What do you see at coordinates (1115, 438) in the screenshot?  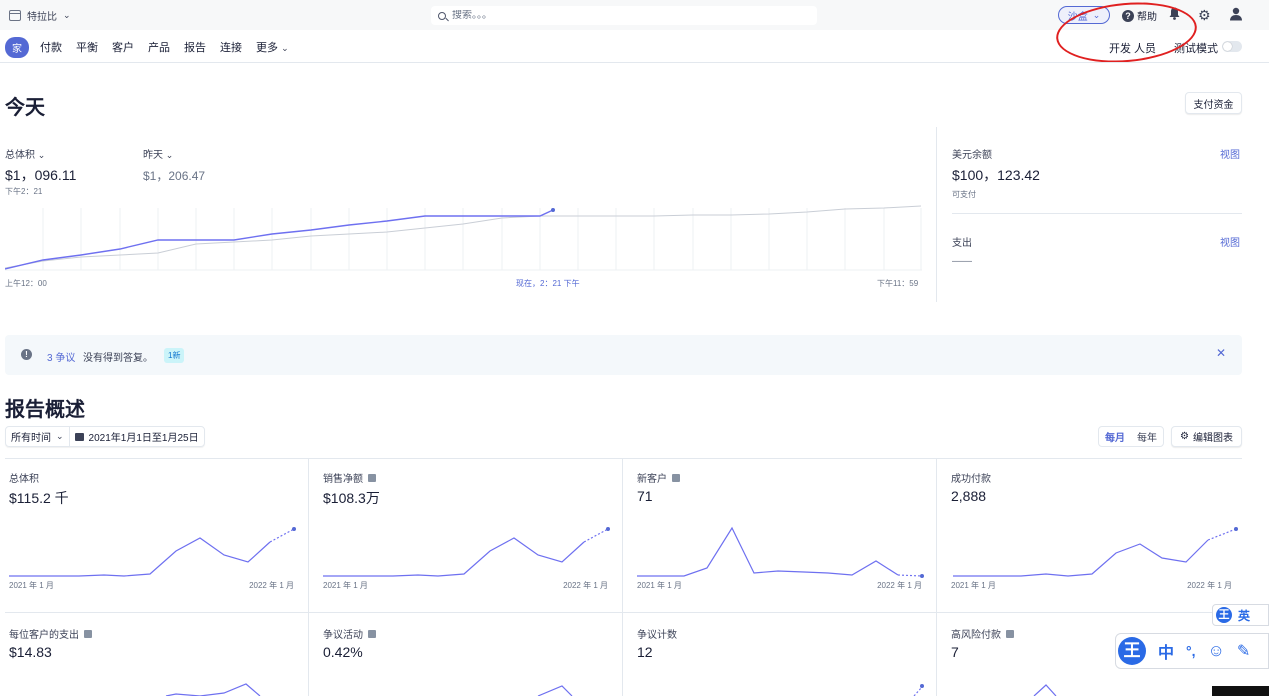 I see `interval-monthly: 每月` at bounding box center [1115, 438].